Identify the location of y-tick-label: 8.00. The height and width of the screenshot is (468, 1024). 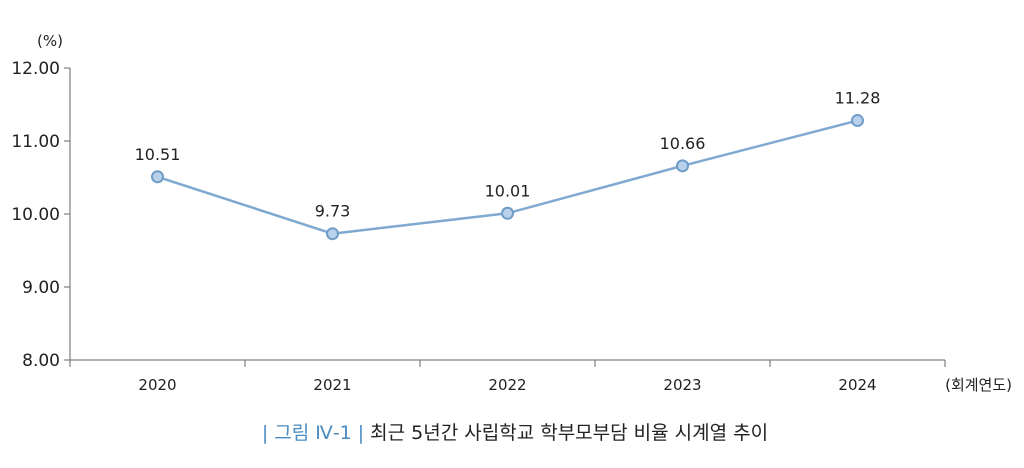
(41, 361).